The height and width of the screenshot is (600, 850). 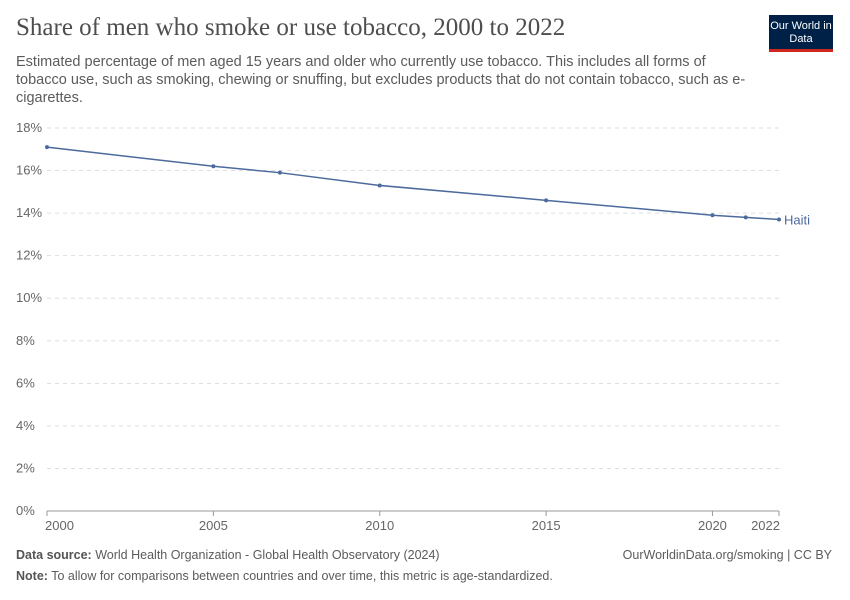 What do you see at coordinates (29, 297) in the screenshot?
I see `y-tick-label: 10%` at bounding box center [29, 297].